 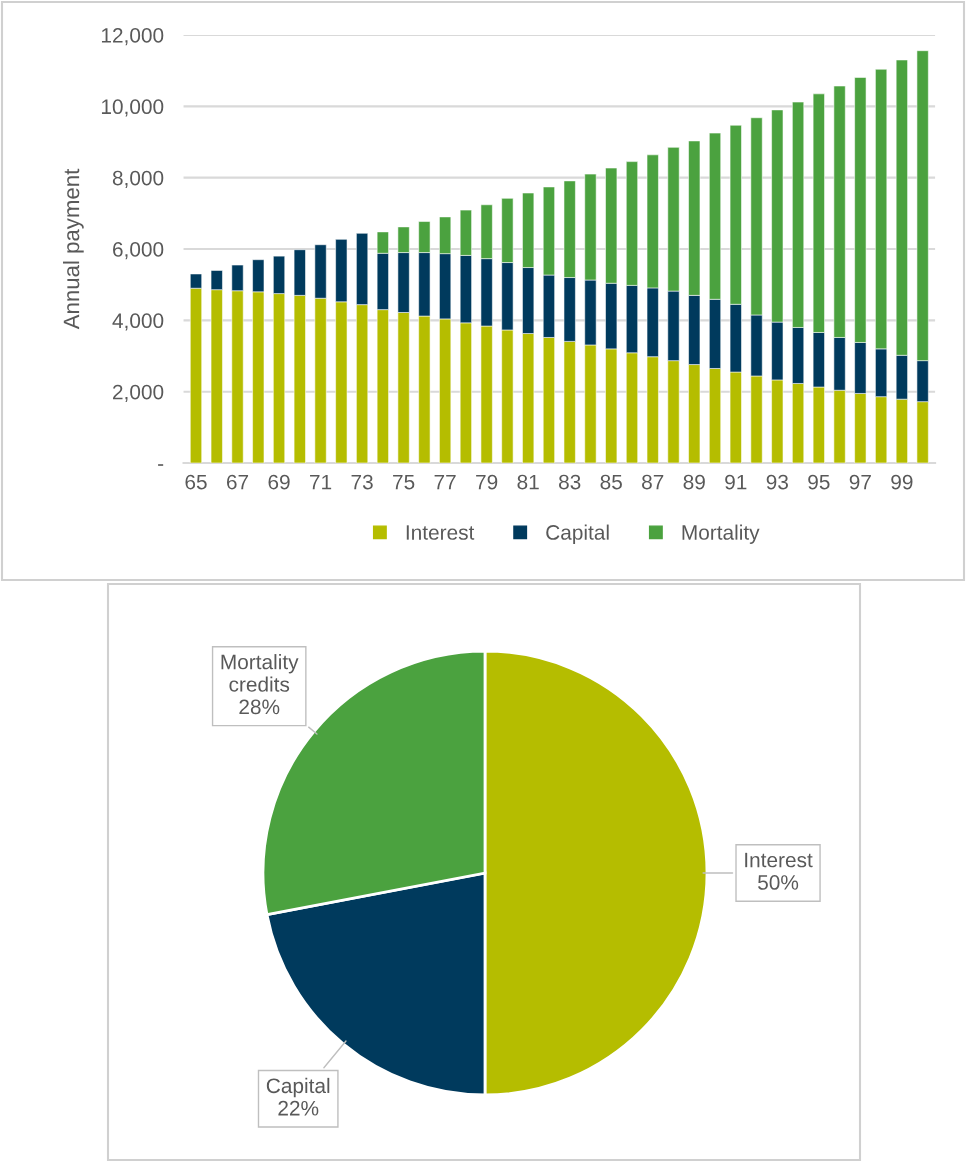 What do you see at coordinates (298, 1108) in the screenshot?
I see `data-label: 22%` at bounding box center [298, 1108].